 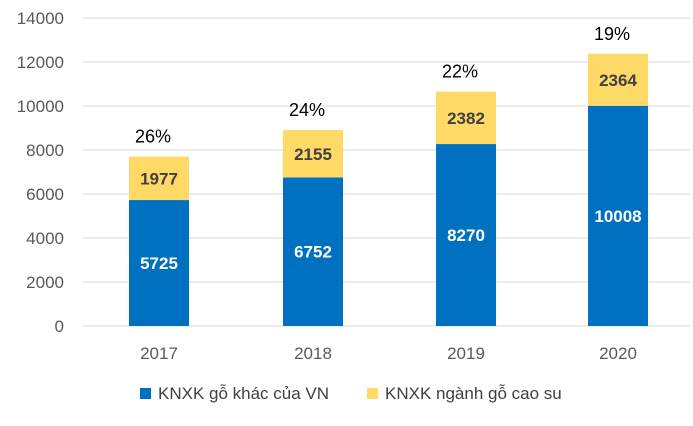 What do you see at coordinates (473, 393) in the screenshot?
I see `legend-label: KNXK ngành gỗ cao su` at bounding box center [473, 393].